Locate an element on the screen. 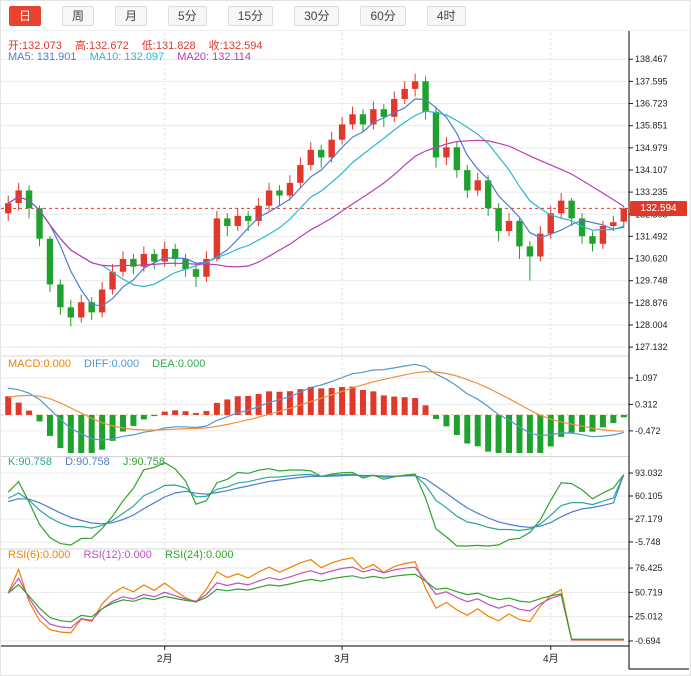 The image size is (691, 676). ohlc-readout: 开:132.073 高:132.672 低:131.828 收:132.594 is located at coordinates (140, 45).